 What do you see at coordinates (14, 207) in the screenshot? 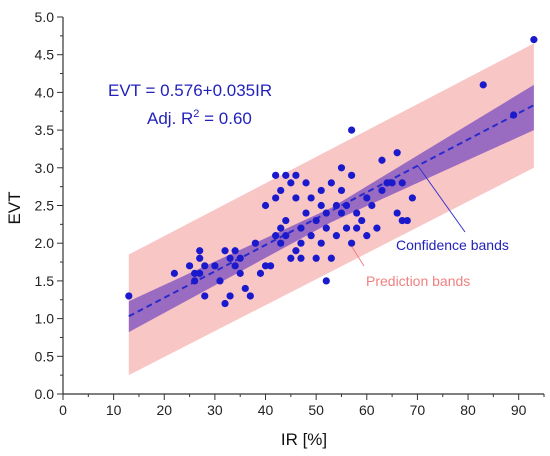
I see `y-axis-title: EVT` at bounding box center [14, 207].